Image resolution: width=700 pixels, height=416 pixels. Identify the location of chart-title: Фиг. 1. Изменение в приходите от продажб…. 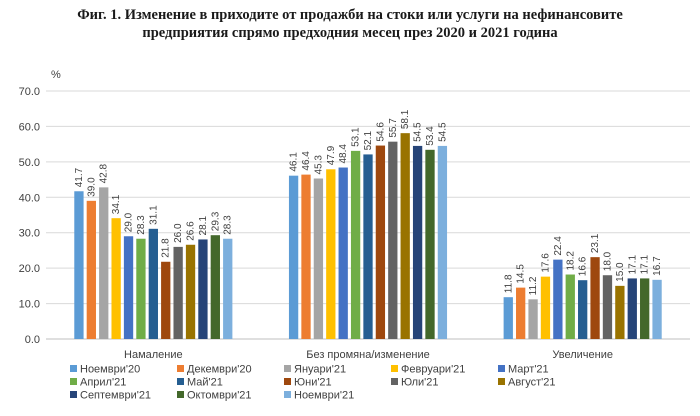
(350, 24).